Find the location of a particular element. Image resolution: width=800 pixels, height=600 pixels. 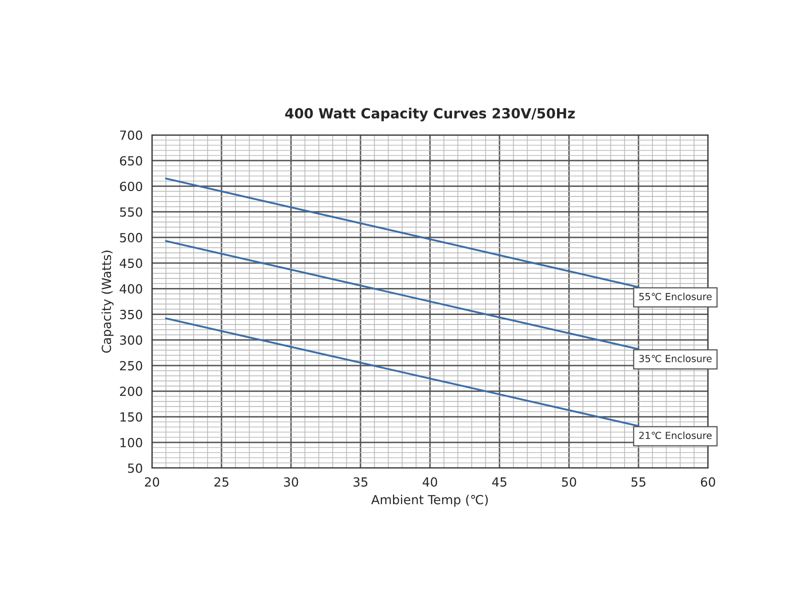

y-axis-title: Capacity (Watts) is located at coordinates (107, 301).